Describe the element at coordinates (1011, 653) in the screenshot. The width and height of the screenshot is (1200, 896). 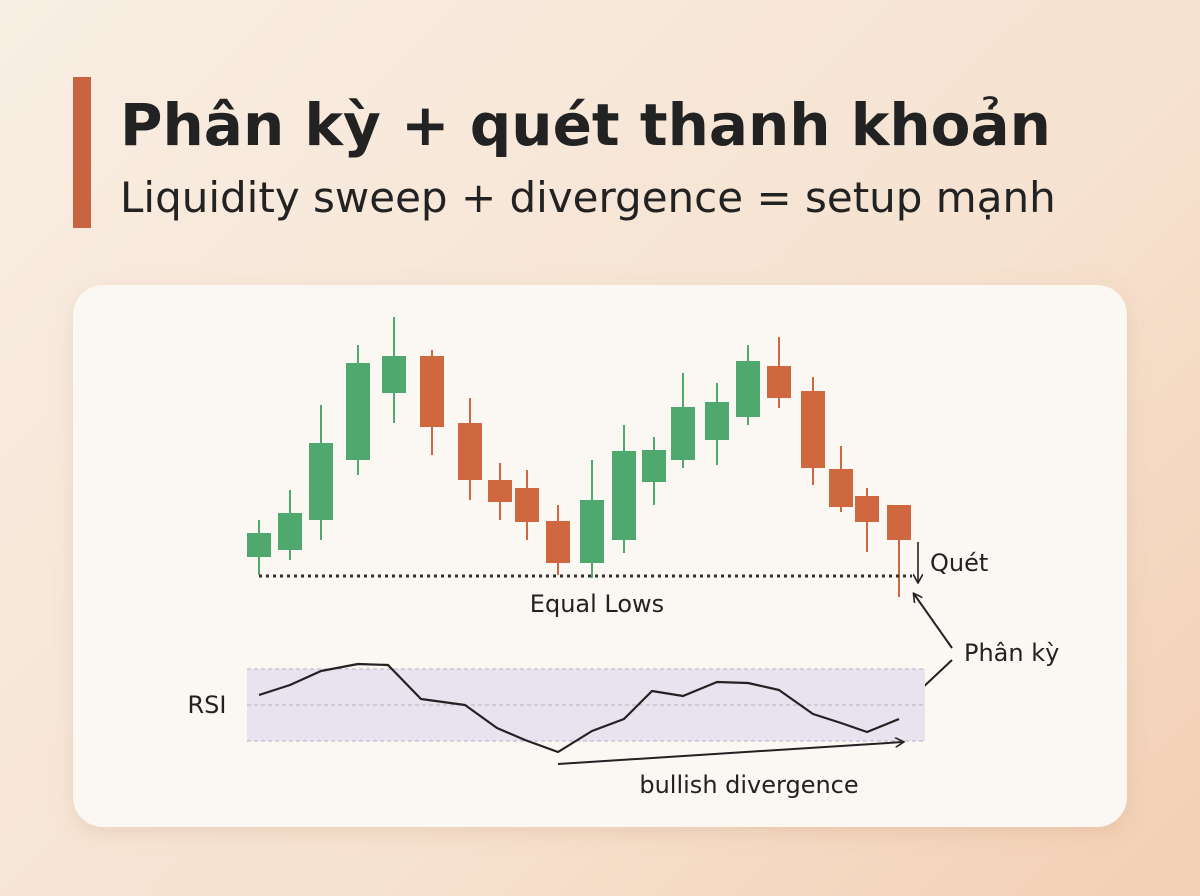
I see `divergence-label: Phân kỳ` at that location.